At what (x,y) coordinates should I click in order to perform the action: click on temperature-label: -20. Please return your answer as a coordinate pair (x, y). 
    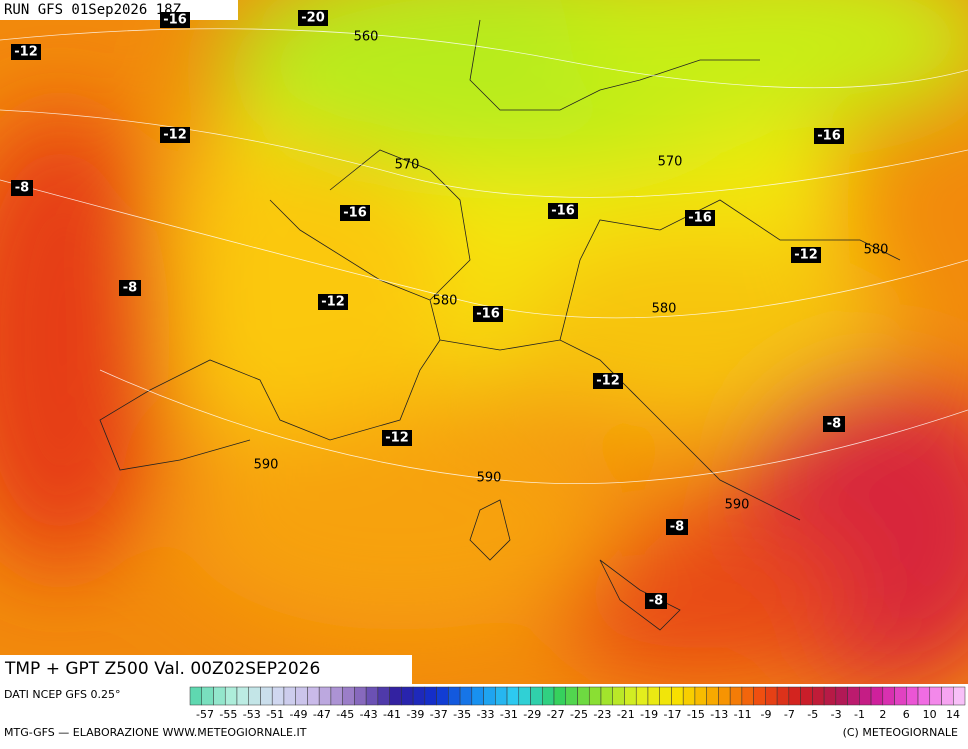
    Looking at the image, I should click on (313, 18).